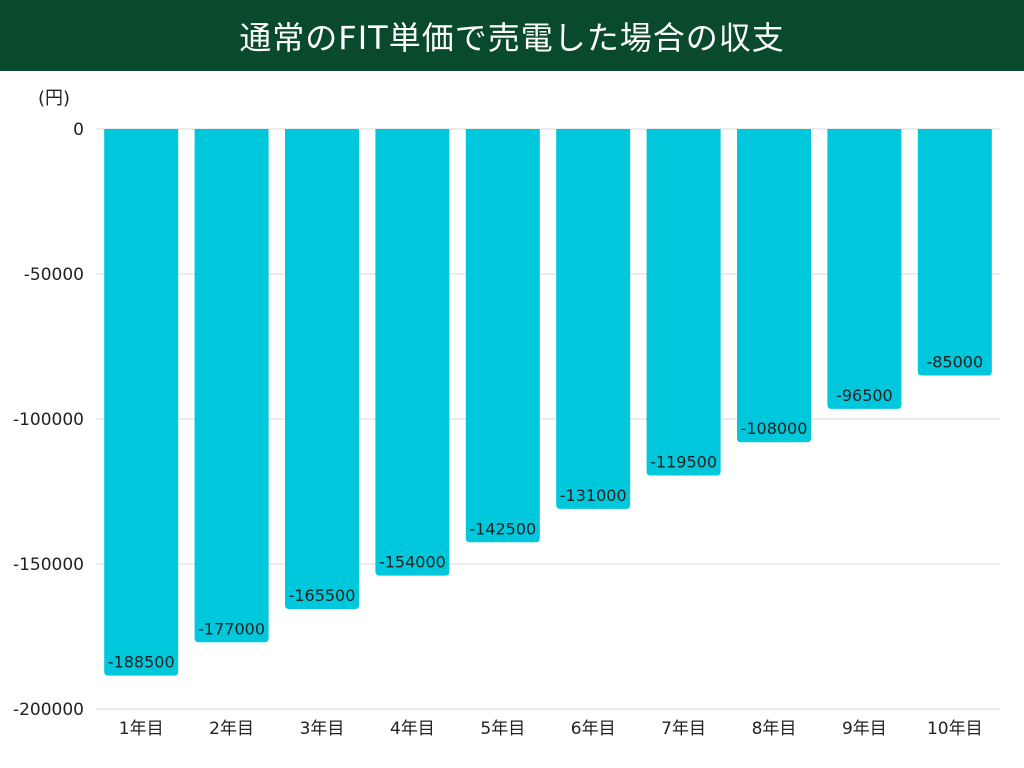 Image resolution: width=1024 pixels, height=768 pixels. What do you see at coordinates (864, 729) in the screenshot?
I see `x-tick-label: 9年目` at bounding box center [864, 729].